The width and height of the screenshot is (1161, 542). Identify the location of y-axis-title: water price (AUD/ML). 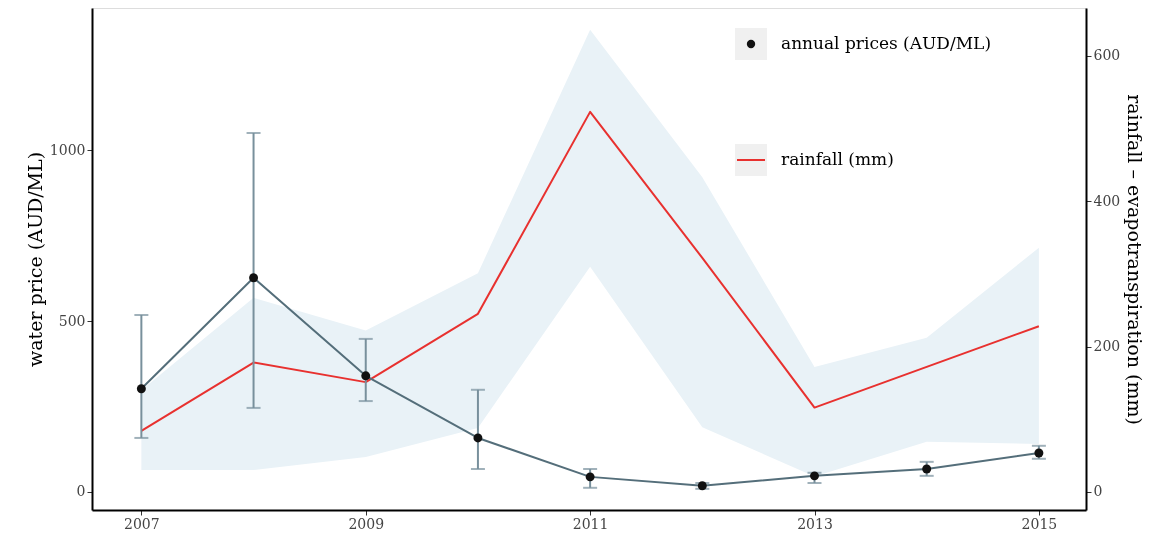
(34, 259).